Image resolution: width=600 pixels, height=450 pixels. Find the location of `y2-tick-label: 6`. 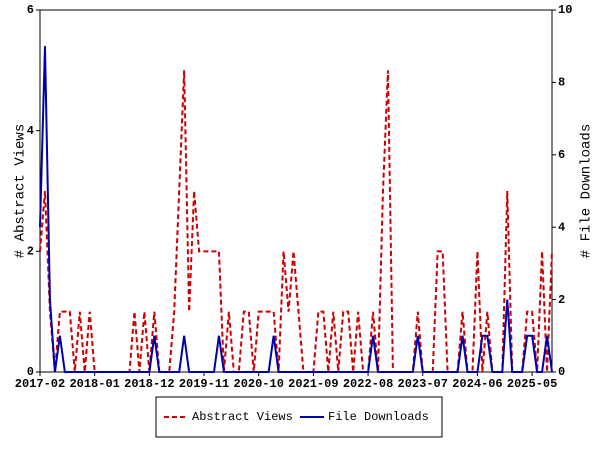

y2-tick-label: 6 is located at coordinates (561, 155).